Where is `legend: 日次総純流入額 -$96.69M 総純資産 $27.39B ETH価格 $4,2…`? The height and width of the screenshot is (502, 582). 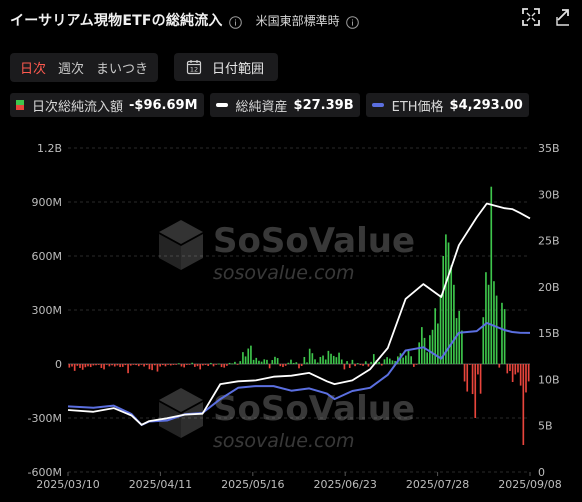
legend: 日次総純流入額 -$96.69M 総純資産 $27.39B ETH価格 $4,2… is located at coordinates (269, 105).